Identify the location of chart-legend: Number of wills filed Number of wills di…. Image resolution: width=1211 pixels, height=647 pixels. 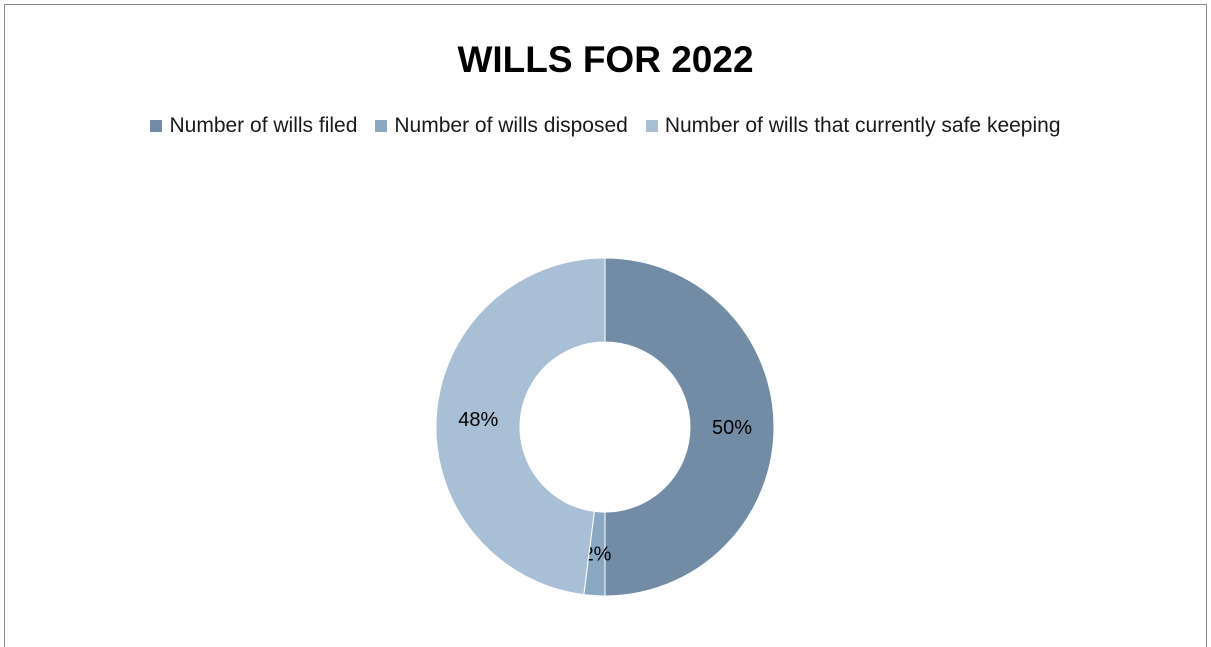
(605, 126).